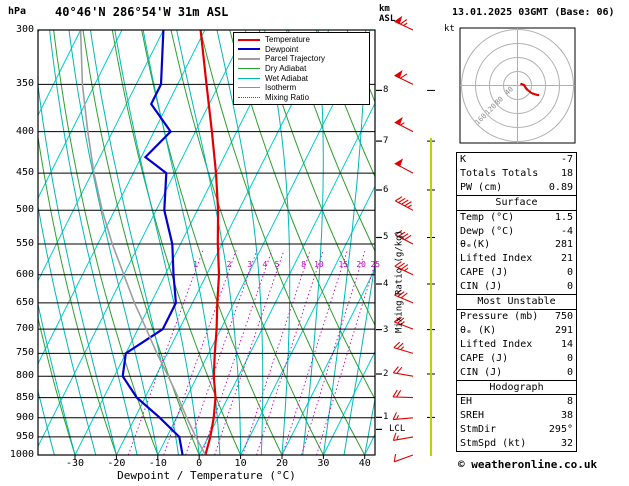  Describe the element at coordinates (249, 58) in the screenshot. I see `legend-line-parcel-trajectory` at that location.